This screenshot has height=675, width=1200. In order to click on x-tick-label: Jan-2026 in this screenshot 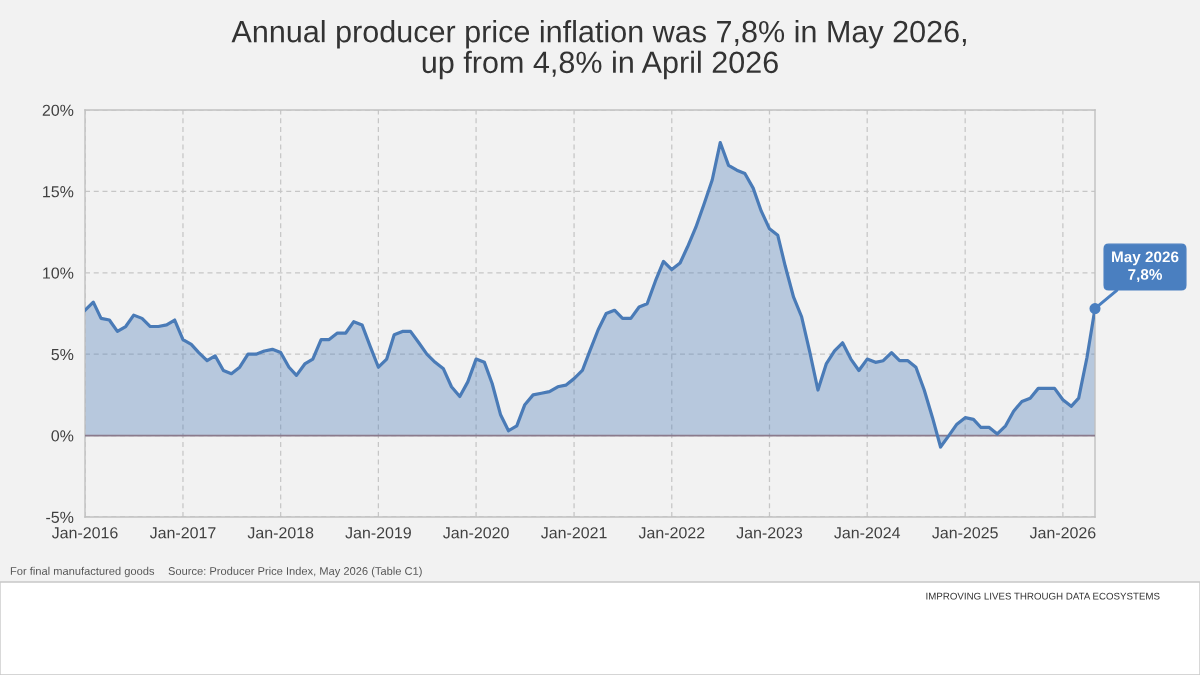, I will do `click(1062, 533)`.